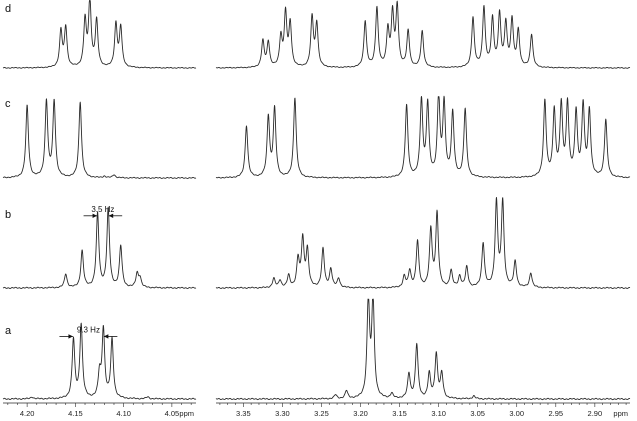 The height and width of the screenshot is (421, 637). I want to click on x-tick-label: 3.15, so click(399, 413).